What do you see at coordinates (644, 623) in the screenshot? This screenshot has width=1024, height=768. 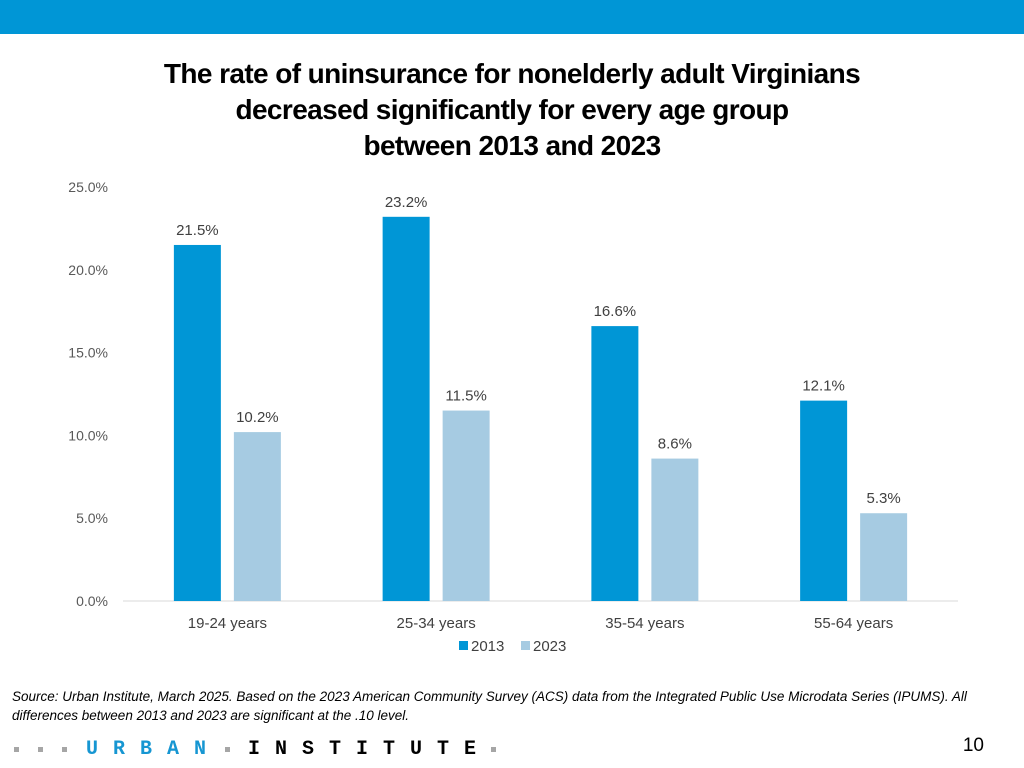 I see `category-label: 35-54 years` at bounding box center [644, 623].